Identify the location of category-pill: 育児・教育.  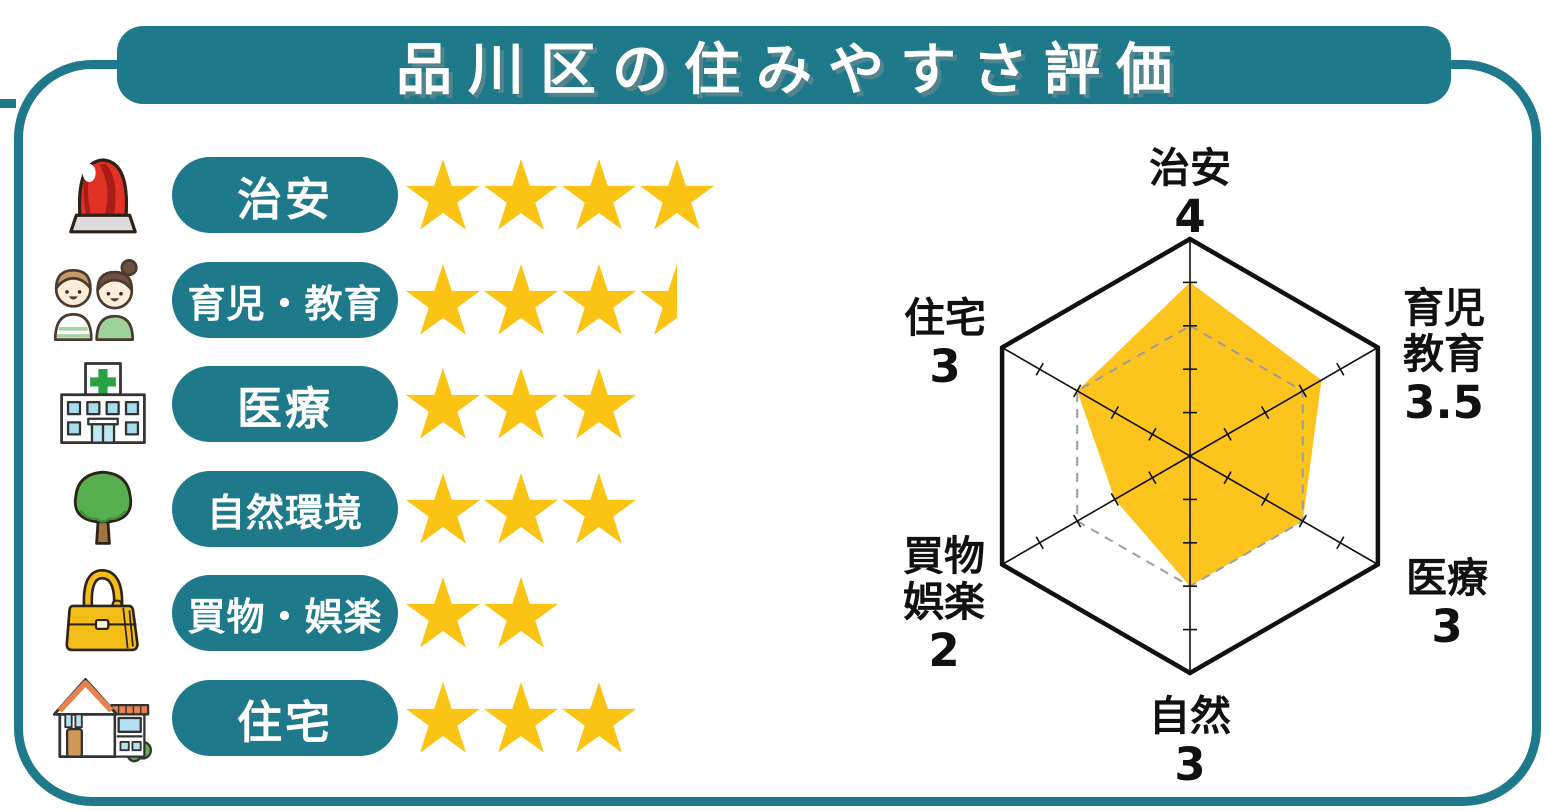
(285, 300).